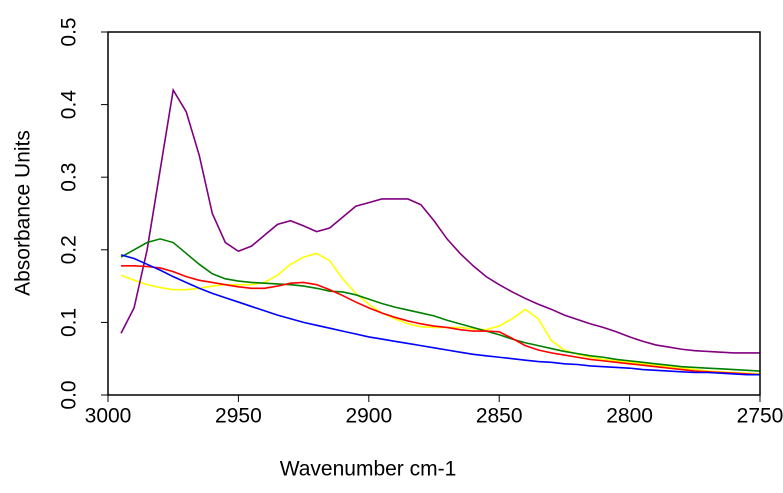 The image size is (783, 493). I want to click on y-tick-label: 0.3, so click(69, 177).